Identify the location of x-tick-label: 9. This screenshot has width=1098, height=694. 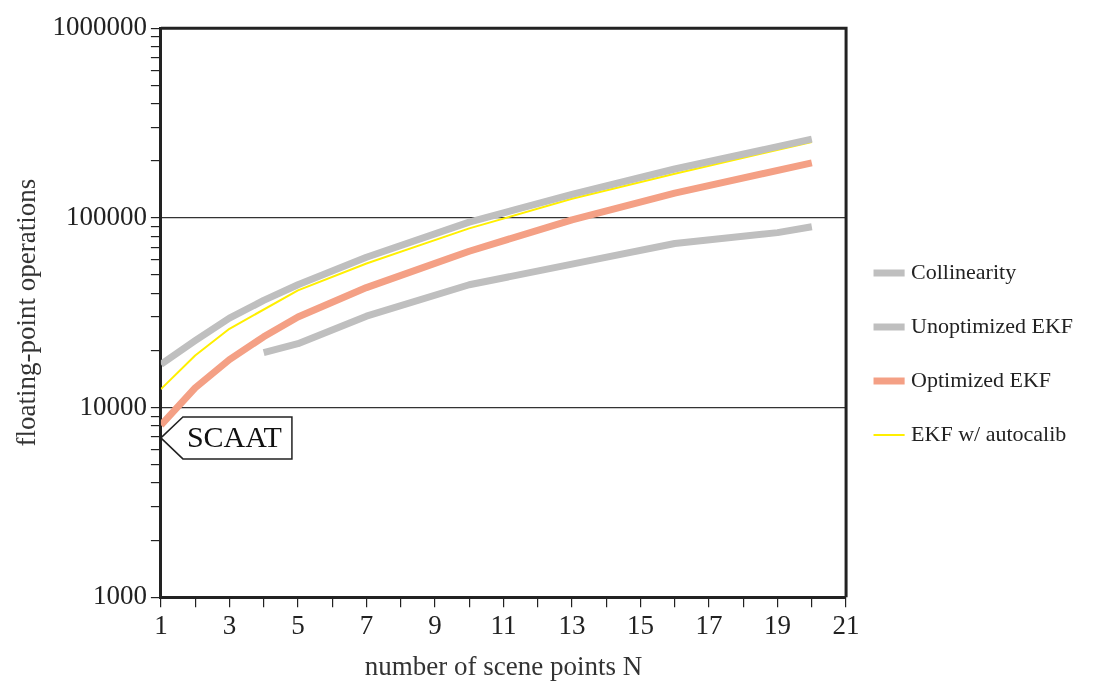
(435, 625).